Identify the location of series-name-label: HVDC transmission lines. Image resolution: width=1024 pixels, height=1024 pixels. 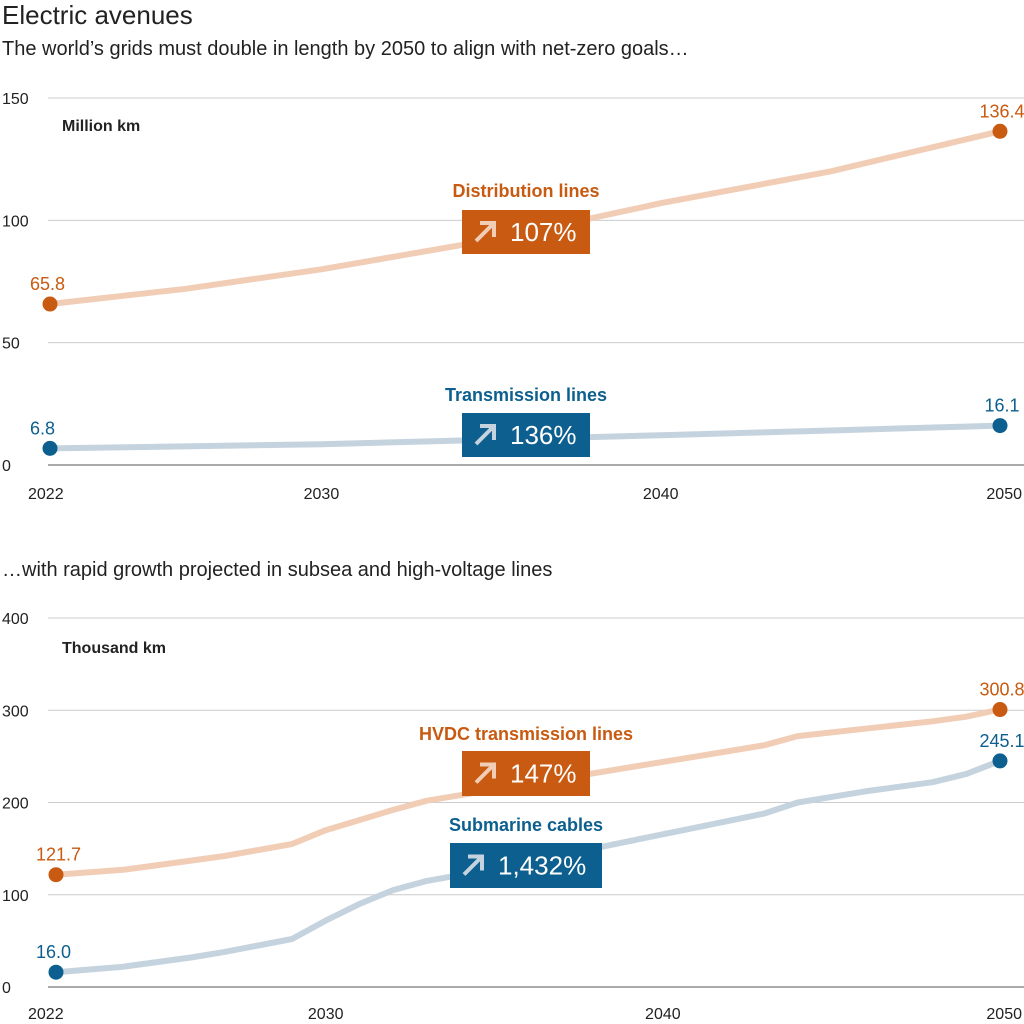
(526, 734).